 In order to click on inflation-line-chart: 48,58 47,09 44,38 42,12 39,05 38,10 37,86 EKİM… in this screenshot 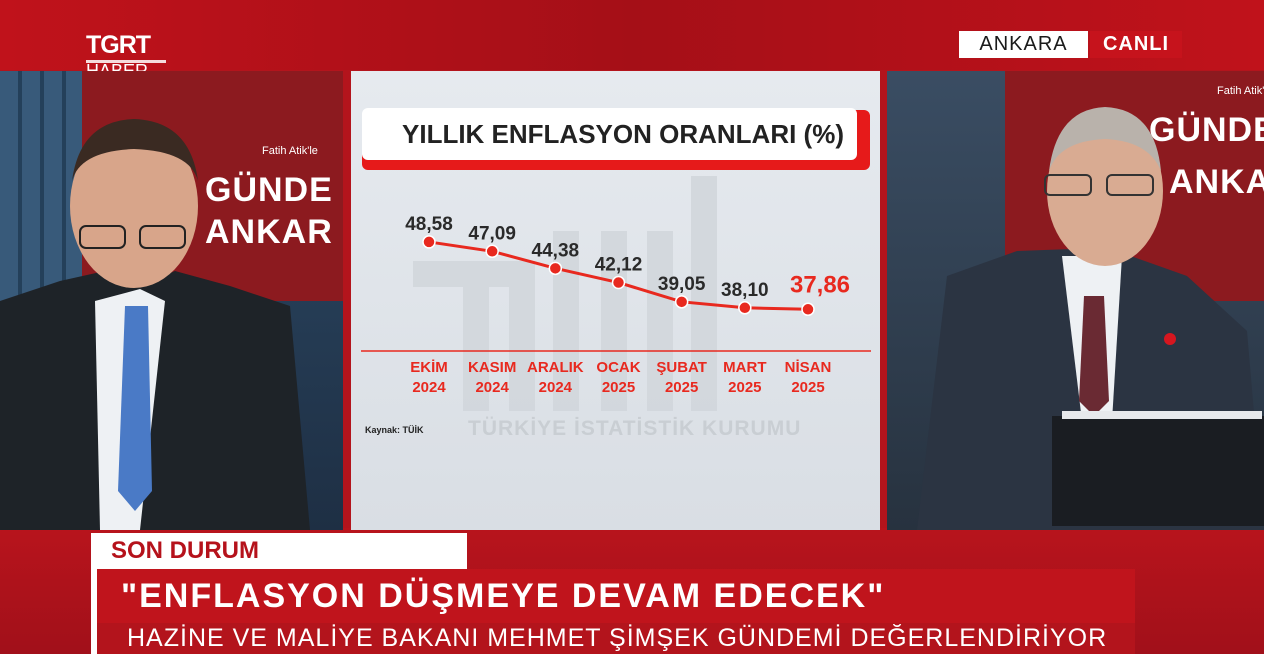, I will do `click(616, 293)`.